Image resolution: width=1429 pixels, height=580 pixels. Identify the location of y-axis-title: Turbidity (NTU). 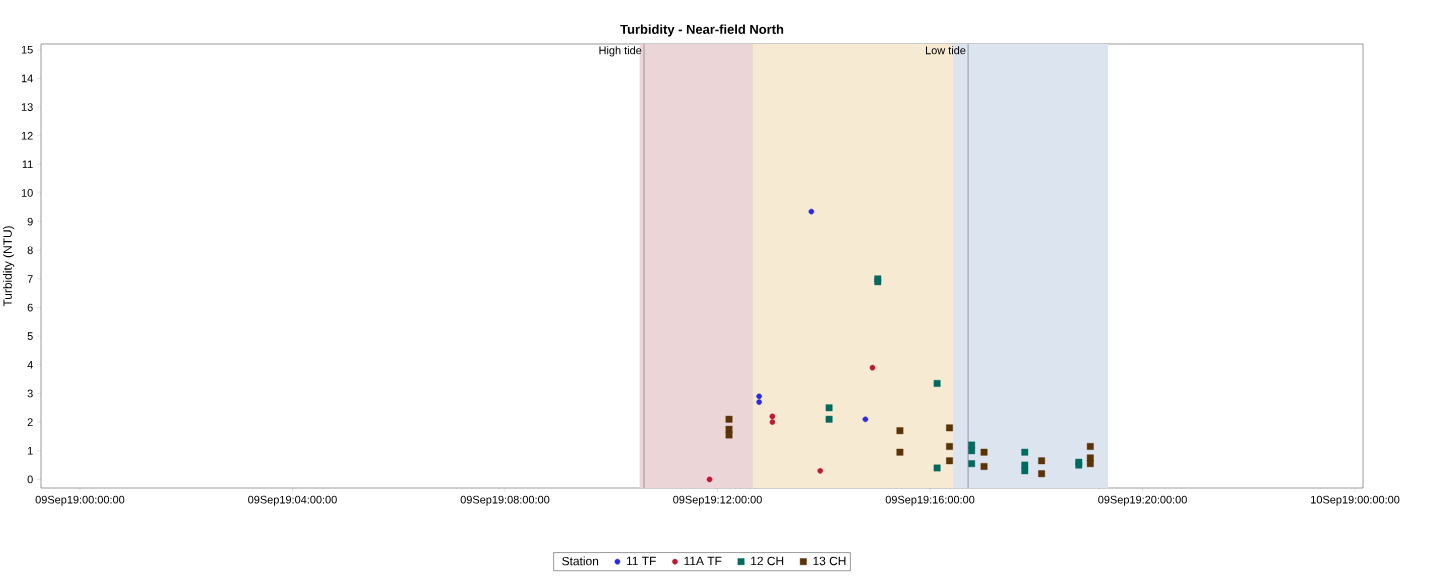
(9, 266).